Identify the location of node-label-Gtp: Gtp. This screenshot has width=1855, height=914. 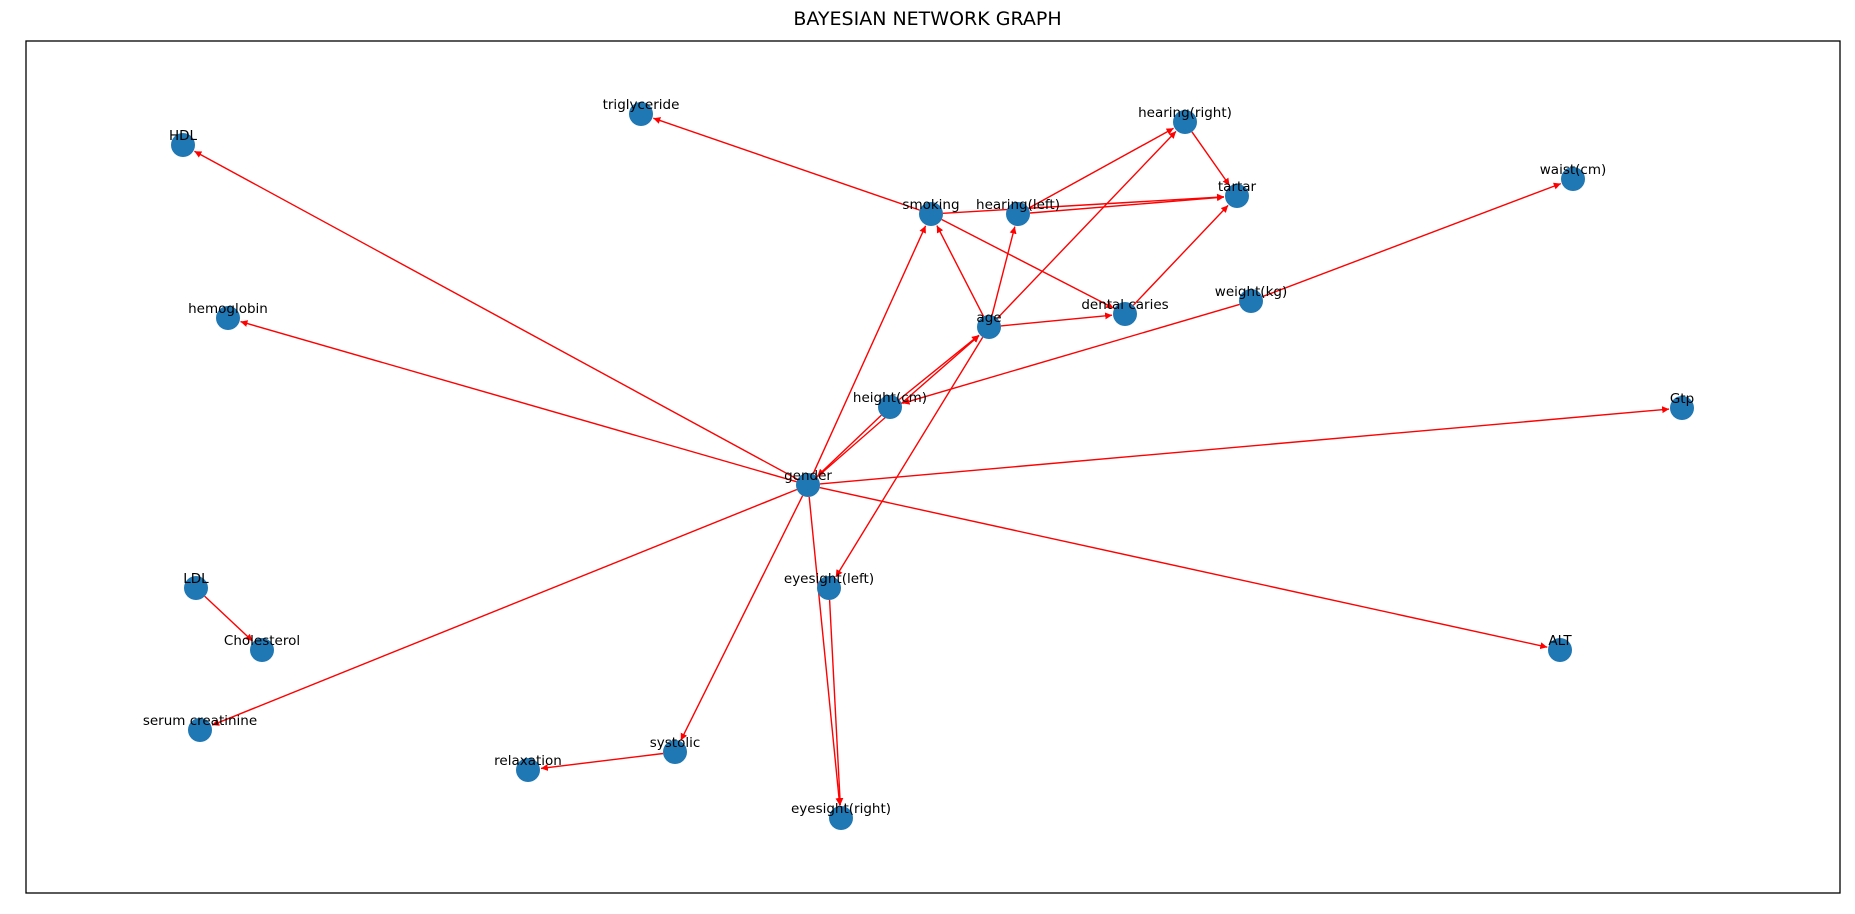
(1682, 399).